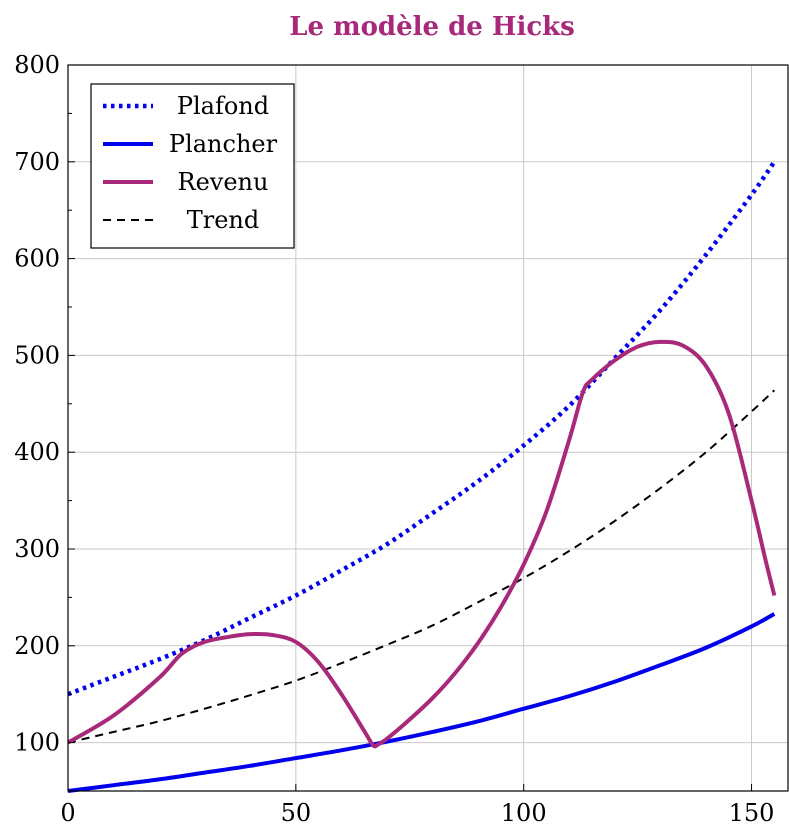 Image resolution: width=789 pixels, height=828 pixels. I want to click on x-tick-label: 0, so click(67, 813).